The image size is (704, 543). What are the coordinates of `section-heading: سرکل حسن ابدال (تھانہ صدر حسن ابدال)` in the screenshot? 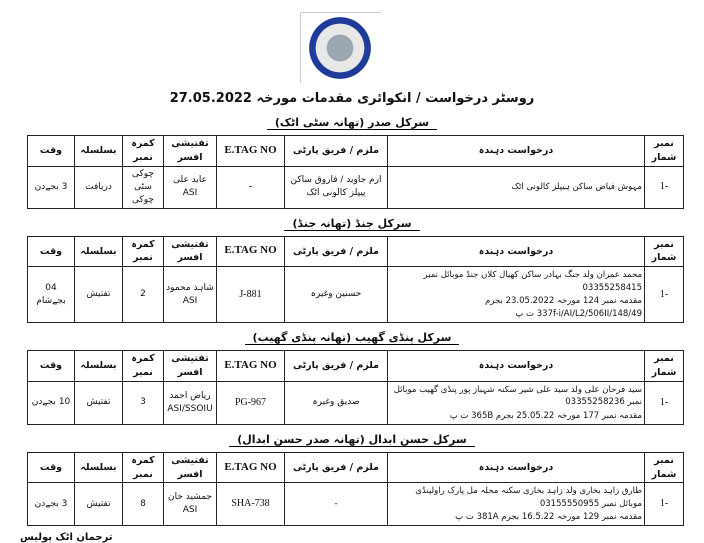 It's located at (352, 440).